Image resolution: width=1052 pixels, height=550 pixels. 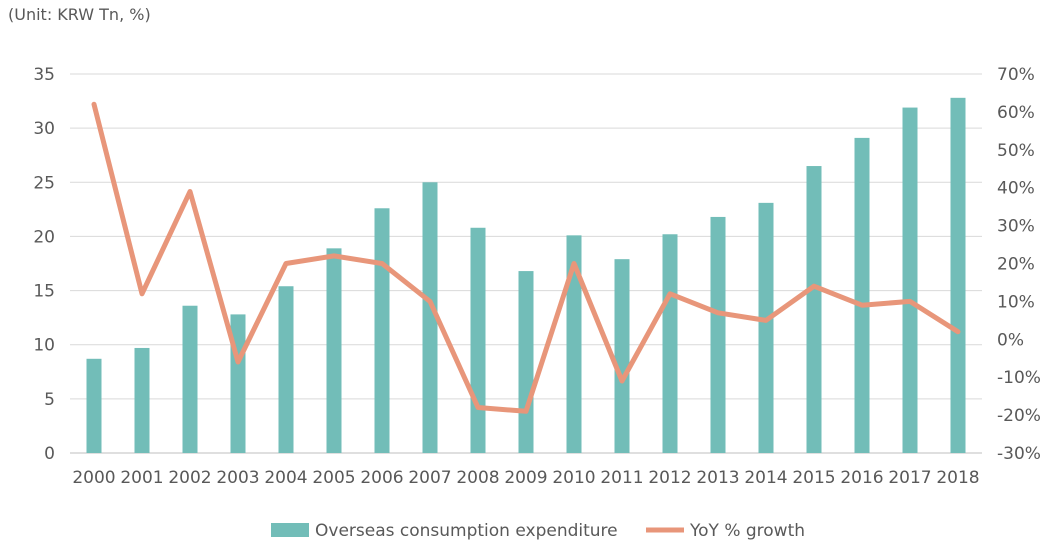 I want to click on legend-swatch-bar, so click(x=290, y=530).